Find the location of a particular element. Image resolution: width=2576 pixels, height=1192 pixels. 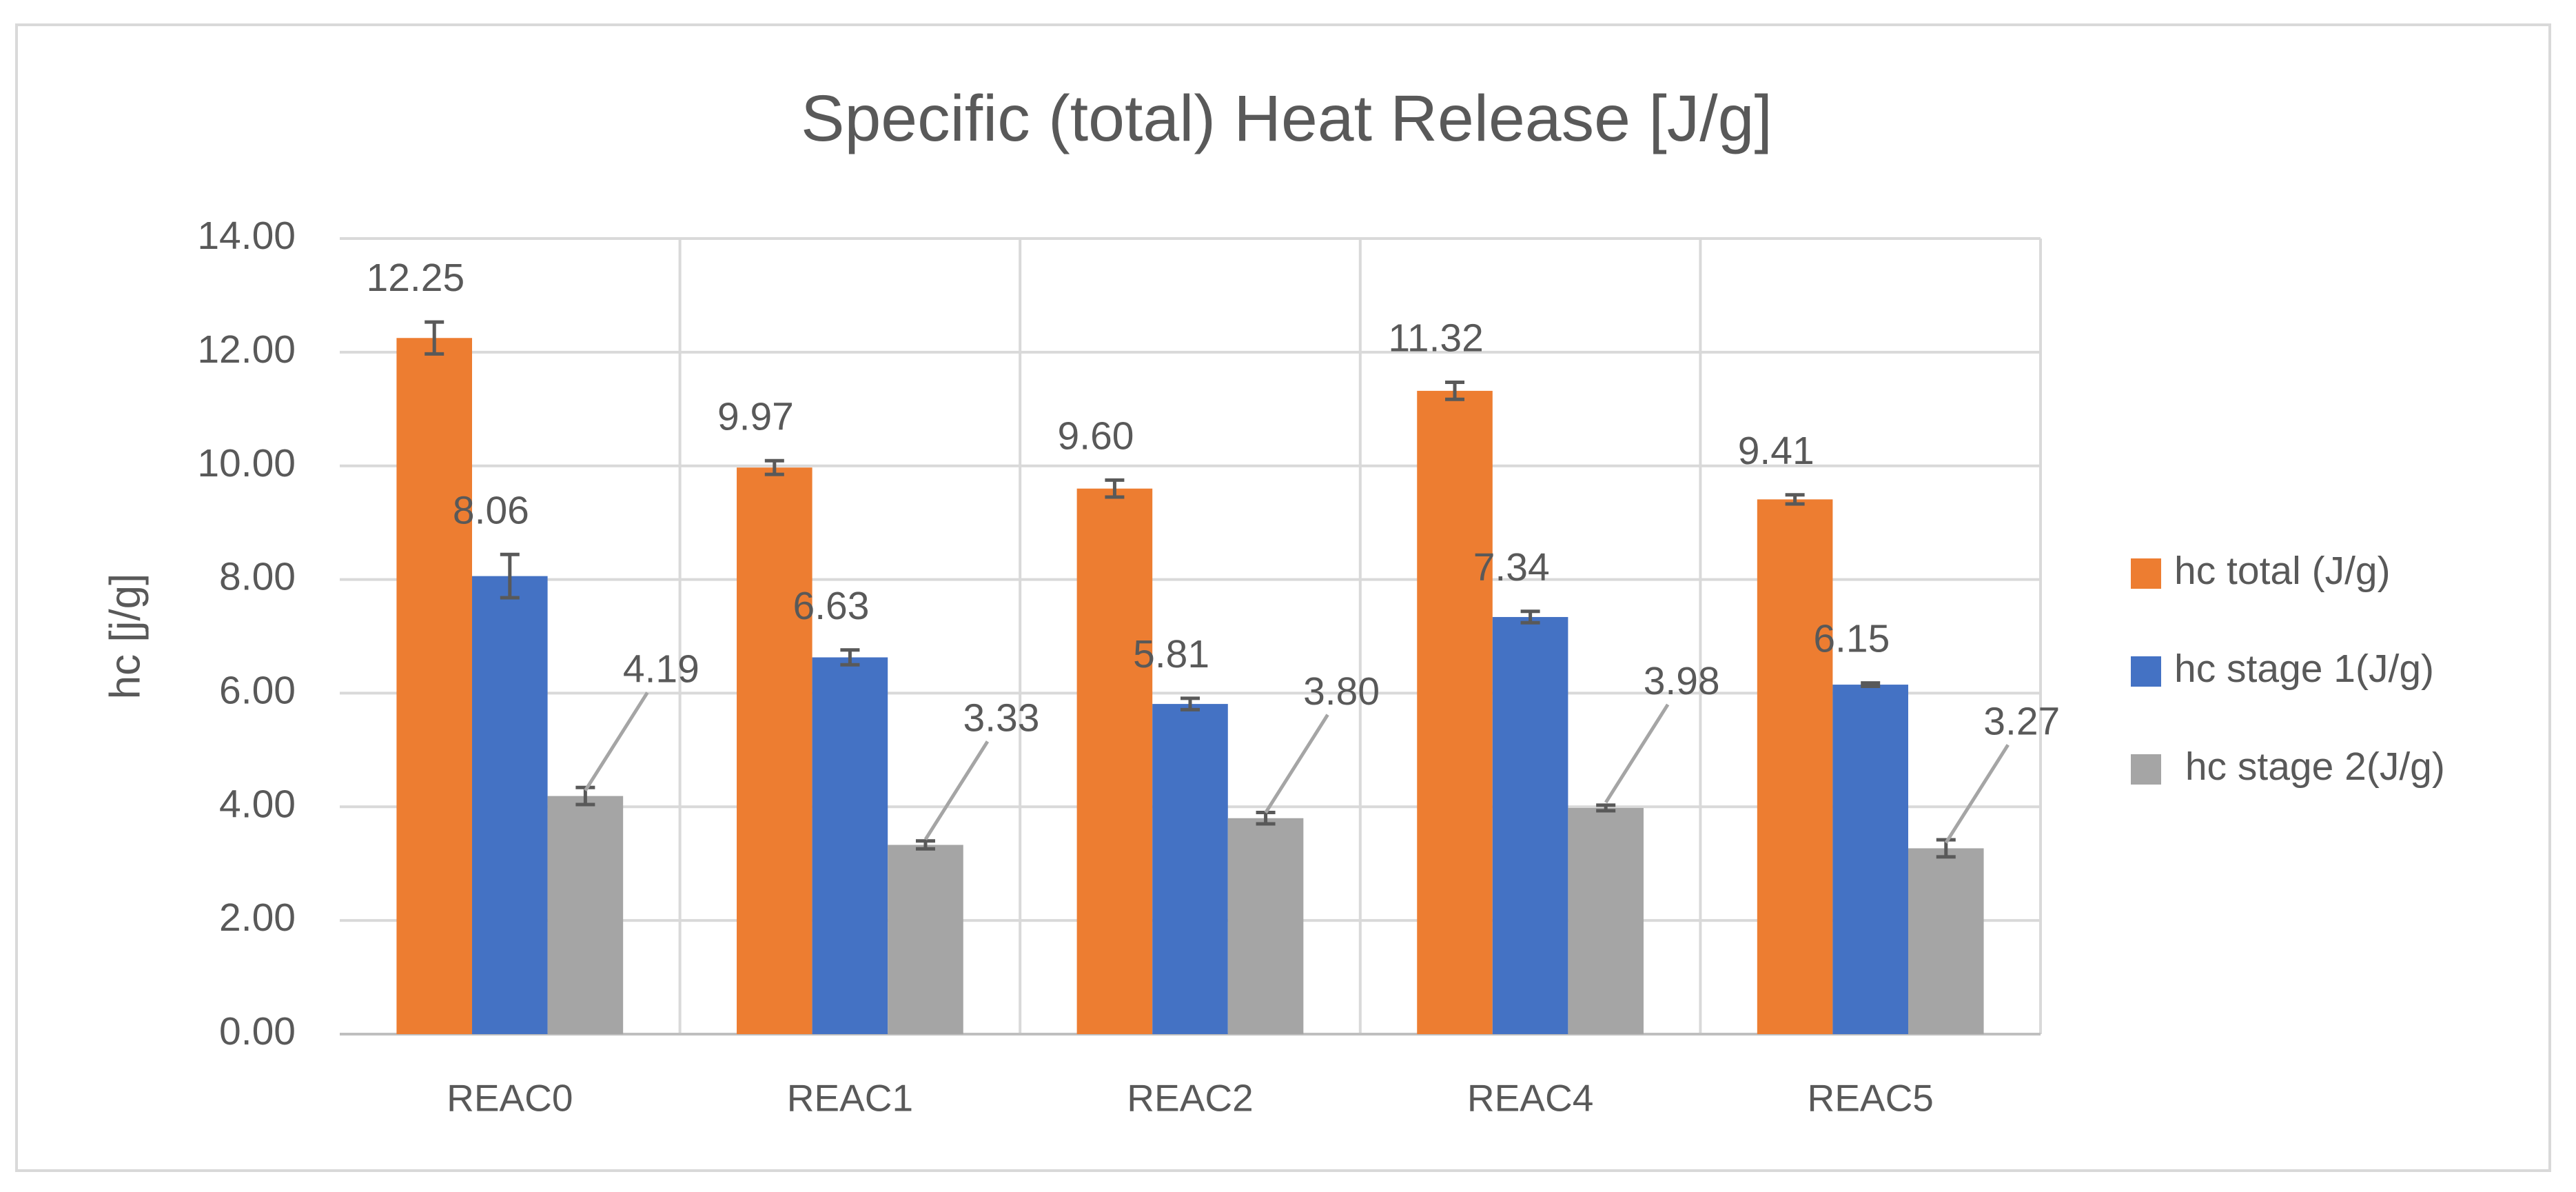

legend-label: hc stage 2(J/g) is located at coordinates (2309, 767).